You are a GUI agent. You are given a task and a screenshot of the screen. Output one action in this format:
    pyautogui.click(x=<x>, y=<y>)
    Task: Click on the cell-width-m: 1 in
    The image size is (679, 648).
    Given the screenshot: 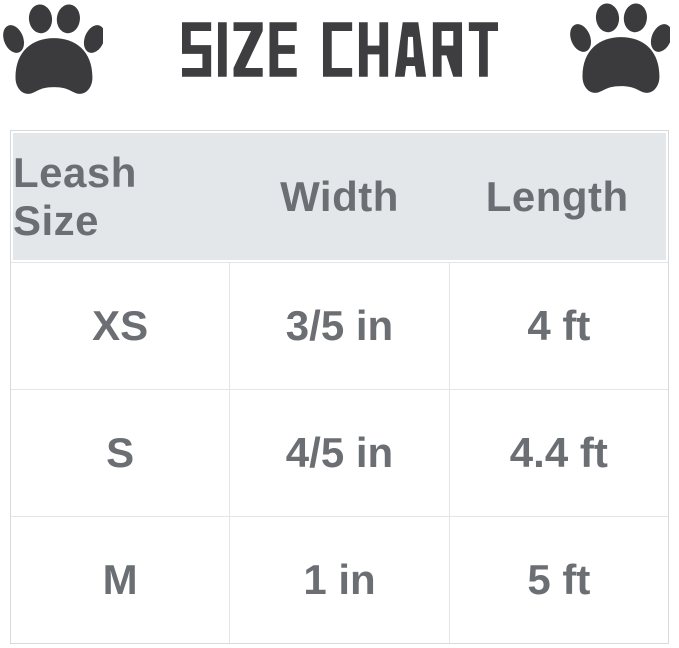 What is the action you would take?
    pyautogui.click(x=338, y=580)
    